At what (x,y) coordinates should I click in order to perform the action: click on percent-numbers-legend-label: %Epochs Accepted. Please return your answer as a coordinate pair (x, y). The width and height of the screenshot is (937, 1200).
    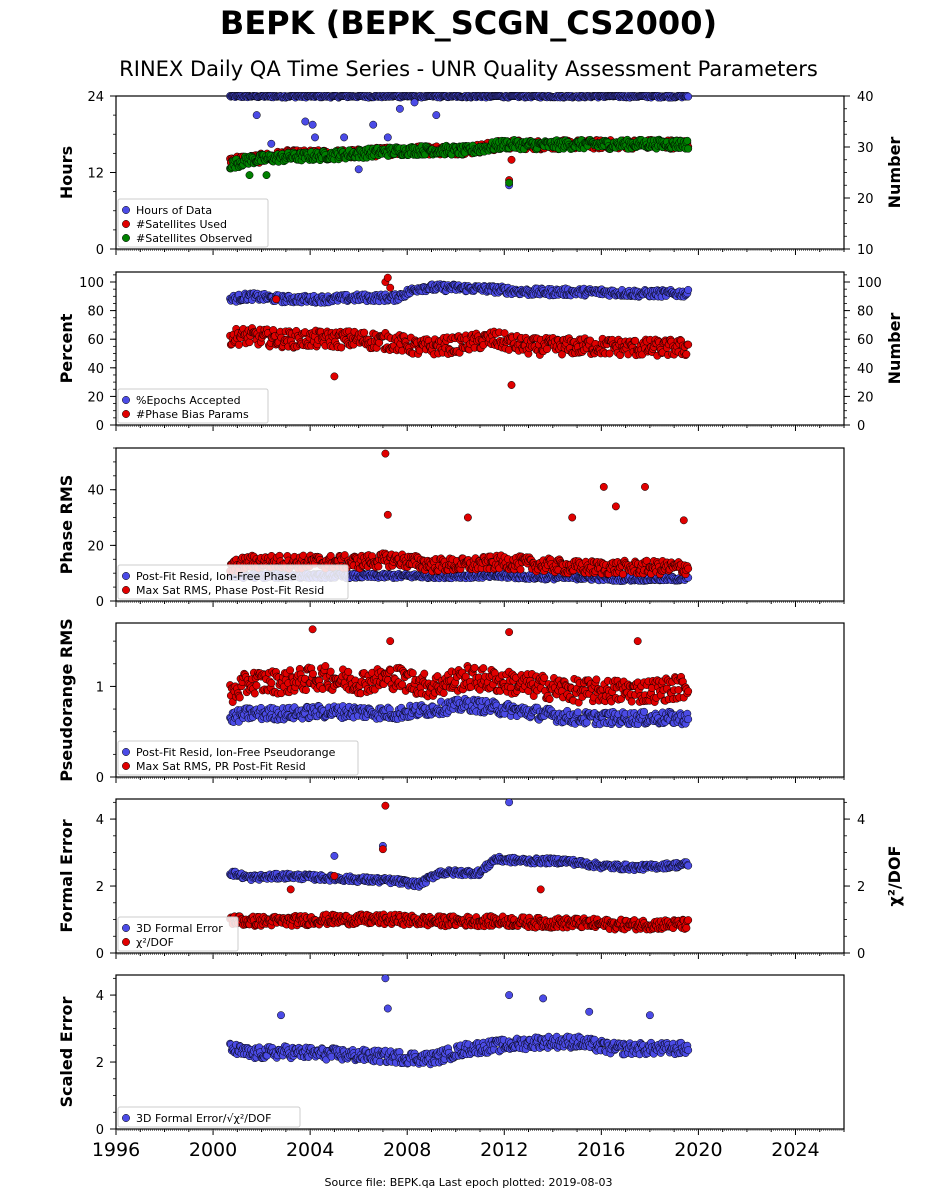
    Looking at the image, I should click on (188, 400).